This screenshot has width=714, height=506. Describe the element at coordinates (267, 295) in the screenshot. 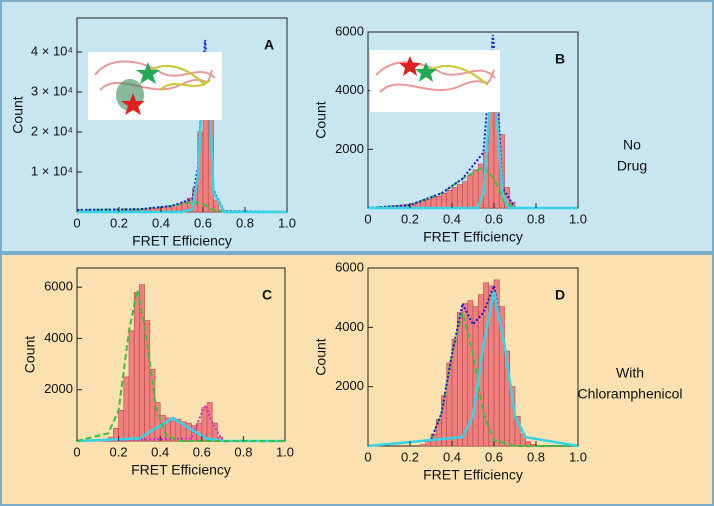

I see `panel-letter: C` at that location.